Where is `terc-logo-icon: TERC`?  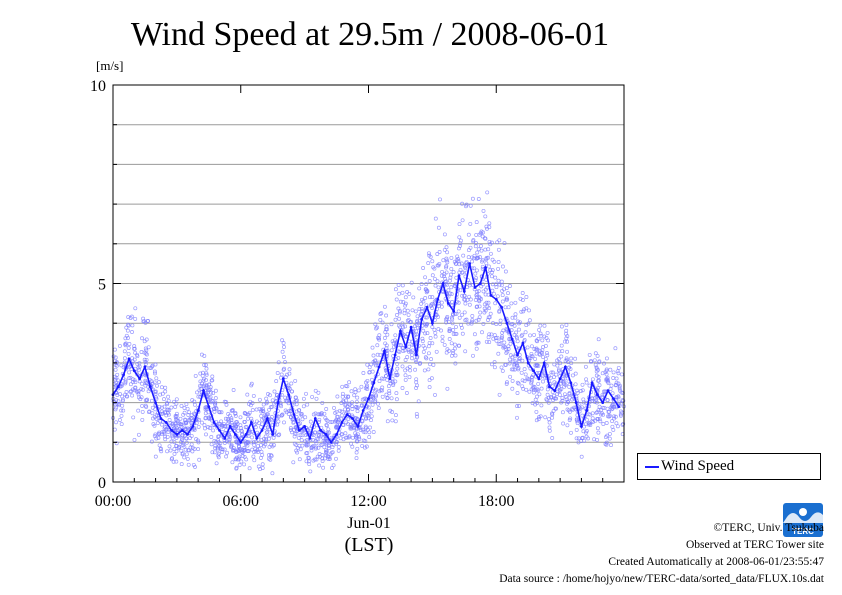
terc-logo-icon: TERC is located at coordinates (803, 520).